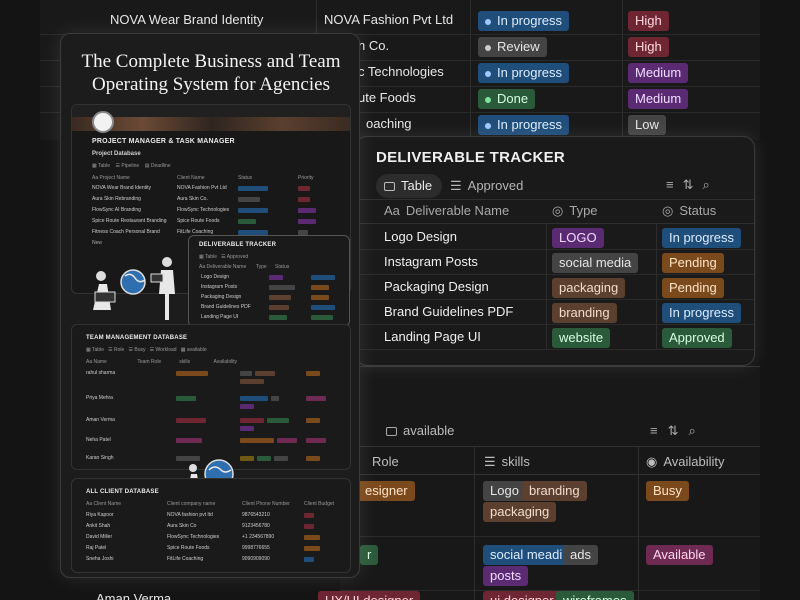  Describe the element at coordinates (522, 595) in the screenshot. I see `skill-tag: ui designer` at that location.